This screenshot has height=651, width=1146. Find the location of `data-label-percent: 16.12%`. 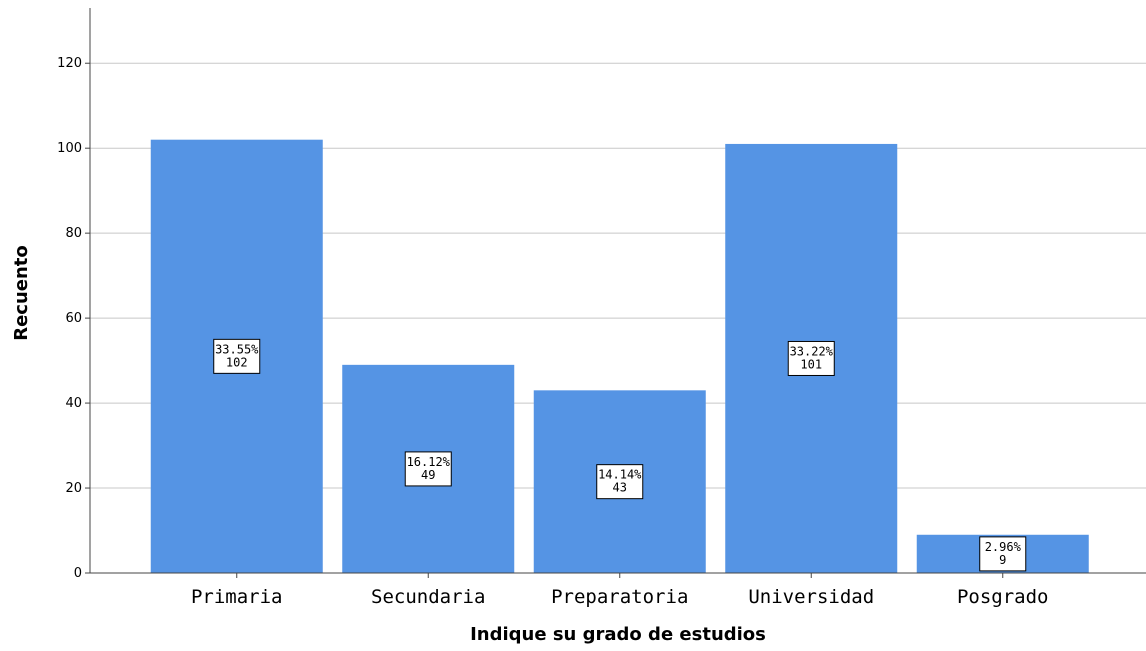

data-label-percent: 16.12% is located at coordinates (429, 462).